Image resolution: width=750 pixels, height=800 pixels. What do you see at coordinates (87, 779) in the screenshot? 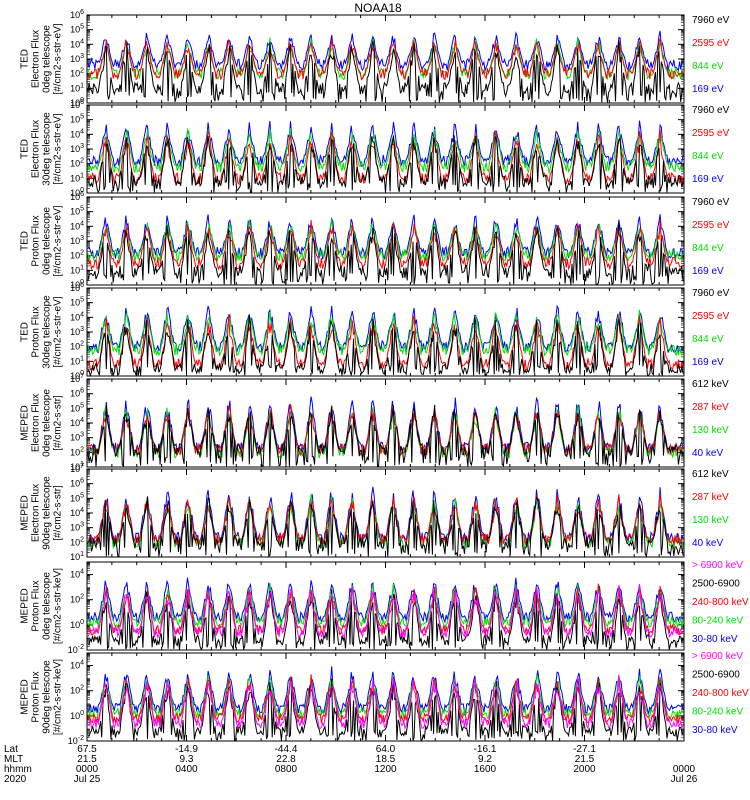
I see `x-tick-value: Jul 25` at bounding box center [87, 779].